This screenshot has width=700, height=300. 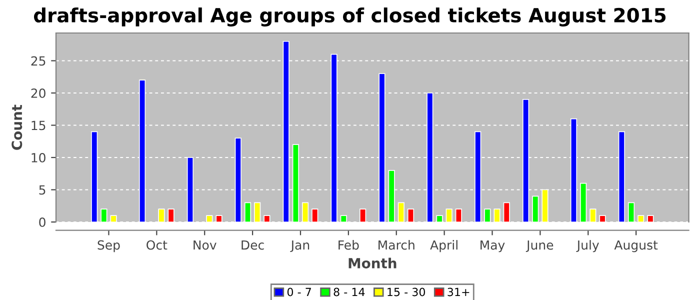 What do you see at coordinates (42, 190) in the screenshot?
I see `y-tick-label: 5` at bounding box center [42, 190].